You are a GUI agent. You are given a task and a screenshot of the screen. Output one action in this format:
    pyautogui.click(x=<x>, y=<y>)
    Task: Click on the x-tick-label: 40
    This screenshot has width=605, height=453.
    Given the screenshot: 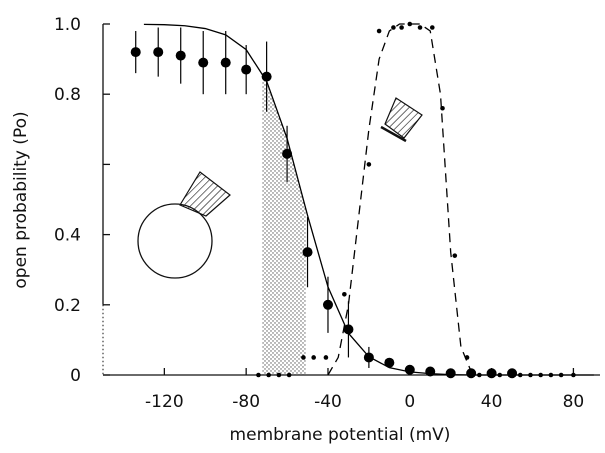 What is the action you would take?
    pyautogui.click(x=492, y=402)
    